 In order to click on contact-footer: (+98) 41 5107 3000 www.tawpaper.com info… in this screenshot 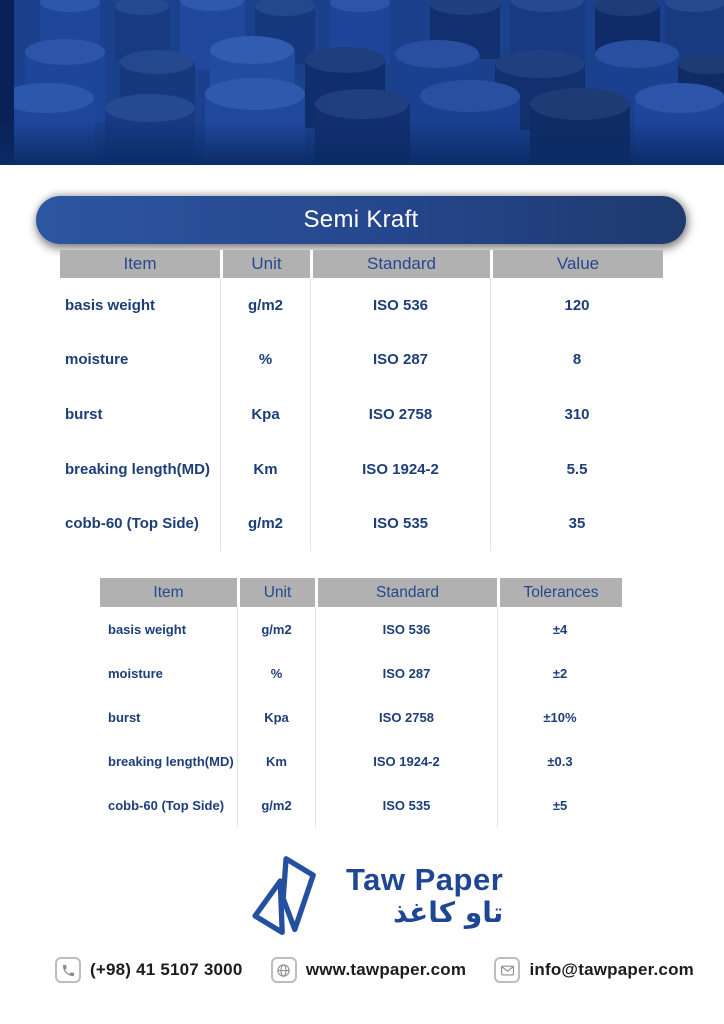, I will do `click(362, 970)`.